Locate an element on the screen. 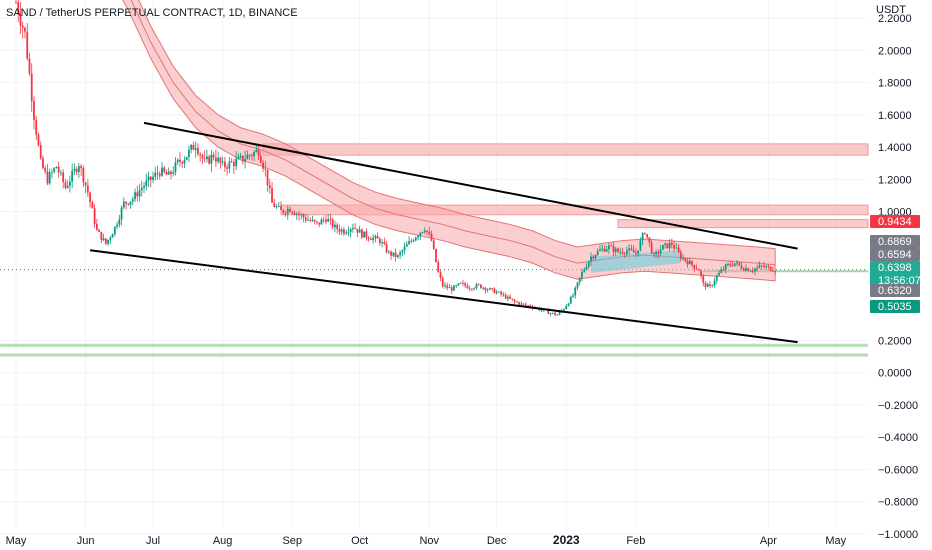 The height and width of the screenshot is (550, 932). y-tick-label: −0.8000 is located at coordinates (898, 503).